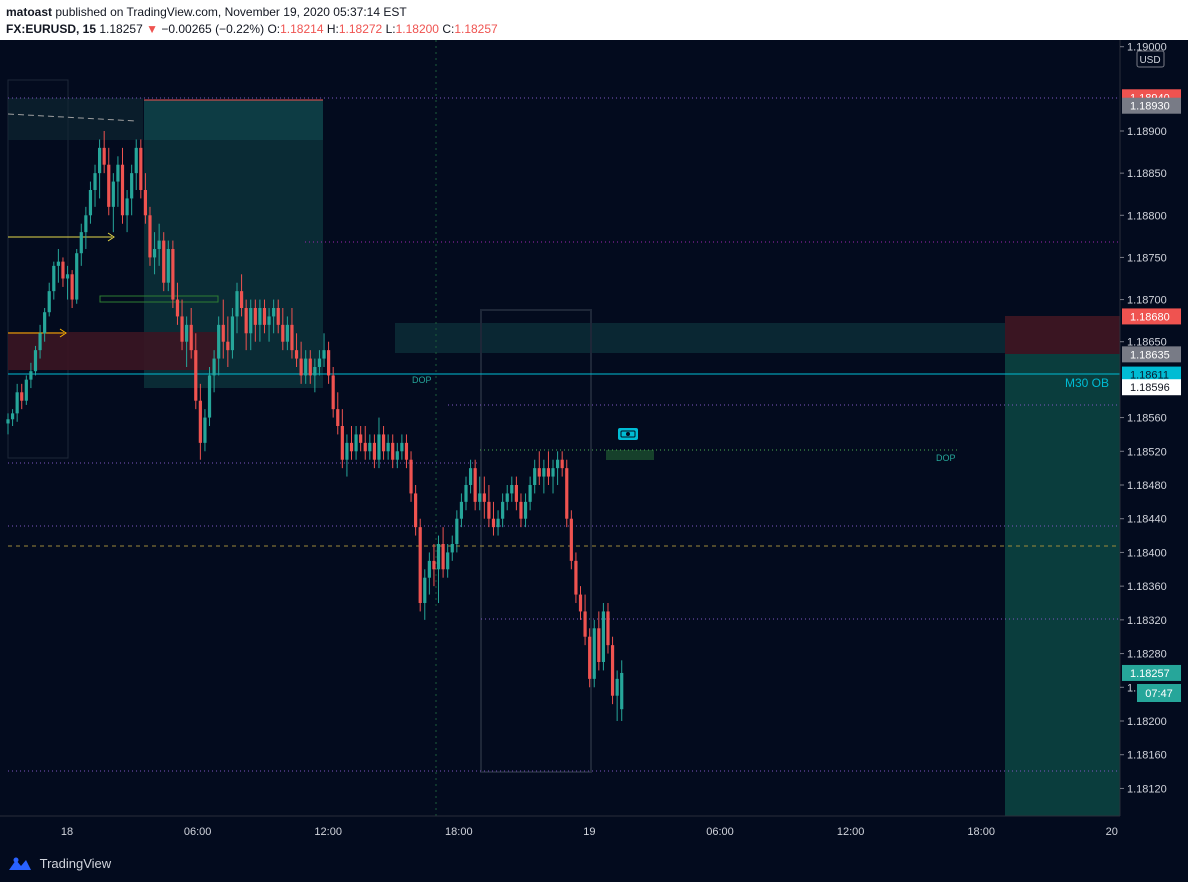  I want to click on dollar-note-icon, so click(628, 434).